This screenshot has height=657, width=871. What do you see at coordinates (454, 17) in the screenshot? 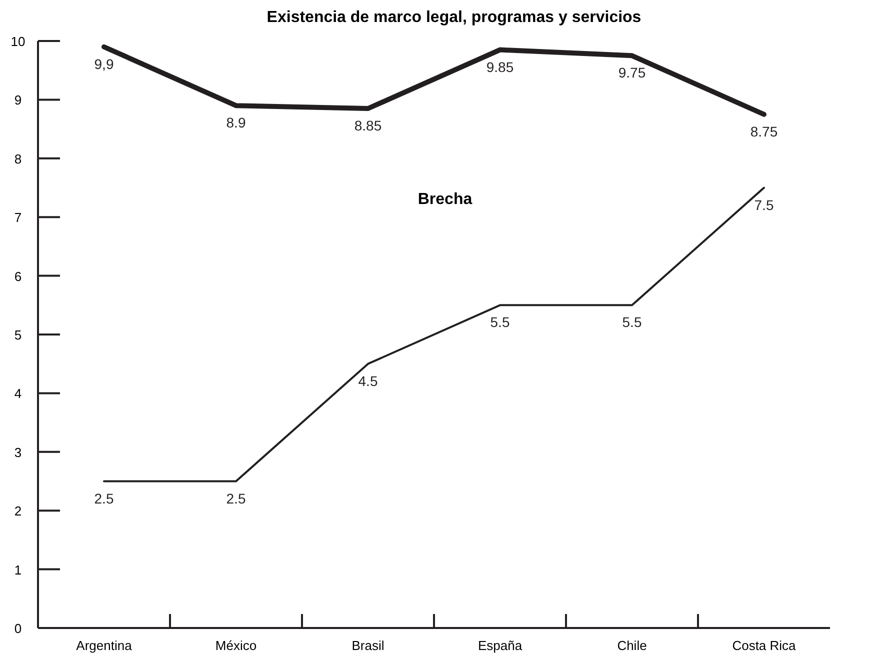
I see `chart-title: Existencia de marco legal, programas y servicios` at bounding box center [454, 17].